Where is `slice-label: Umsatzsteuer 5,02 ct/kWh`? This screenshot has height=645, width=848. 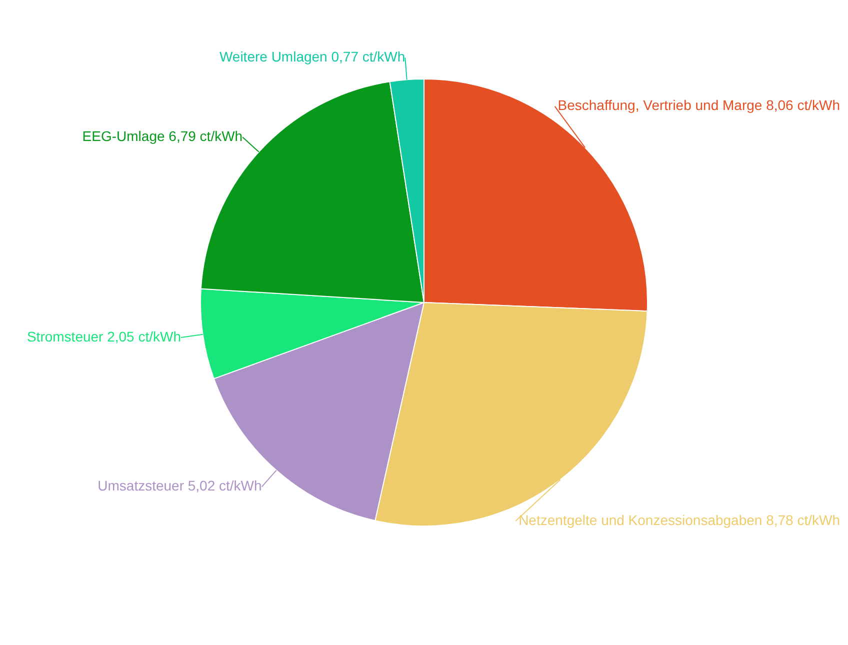 slice-label: Umsatzsteuer 5,02 ct/kWh is located at coordinates (180, 486).